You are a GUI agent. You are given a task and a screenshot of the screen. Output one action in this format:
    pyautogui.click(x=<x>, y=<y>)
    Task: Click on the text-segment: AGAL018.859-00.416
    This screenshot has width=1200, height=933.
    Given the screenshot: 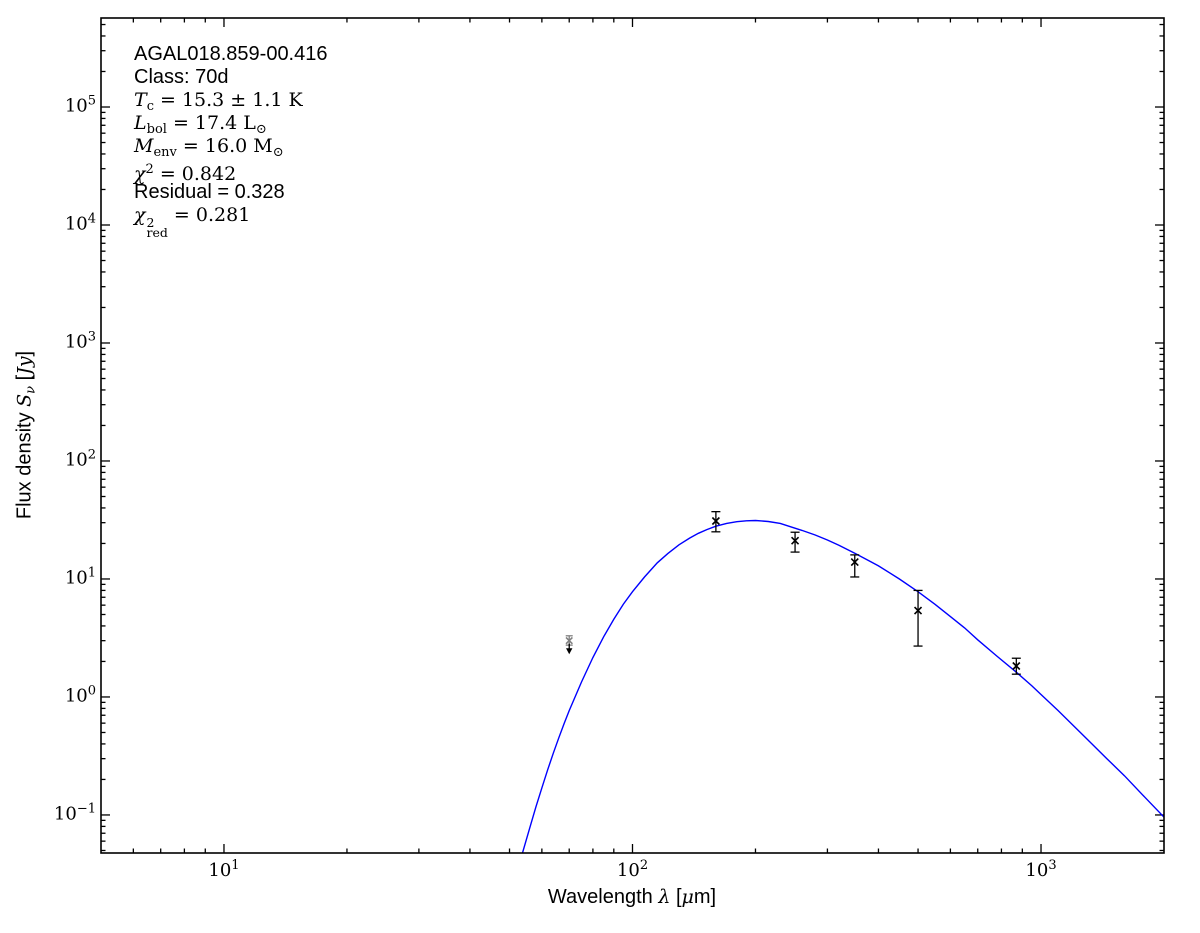 What is the action you would take?
    pyautogui.click(x=231, y=54)
    